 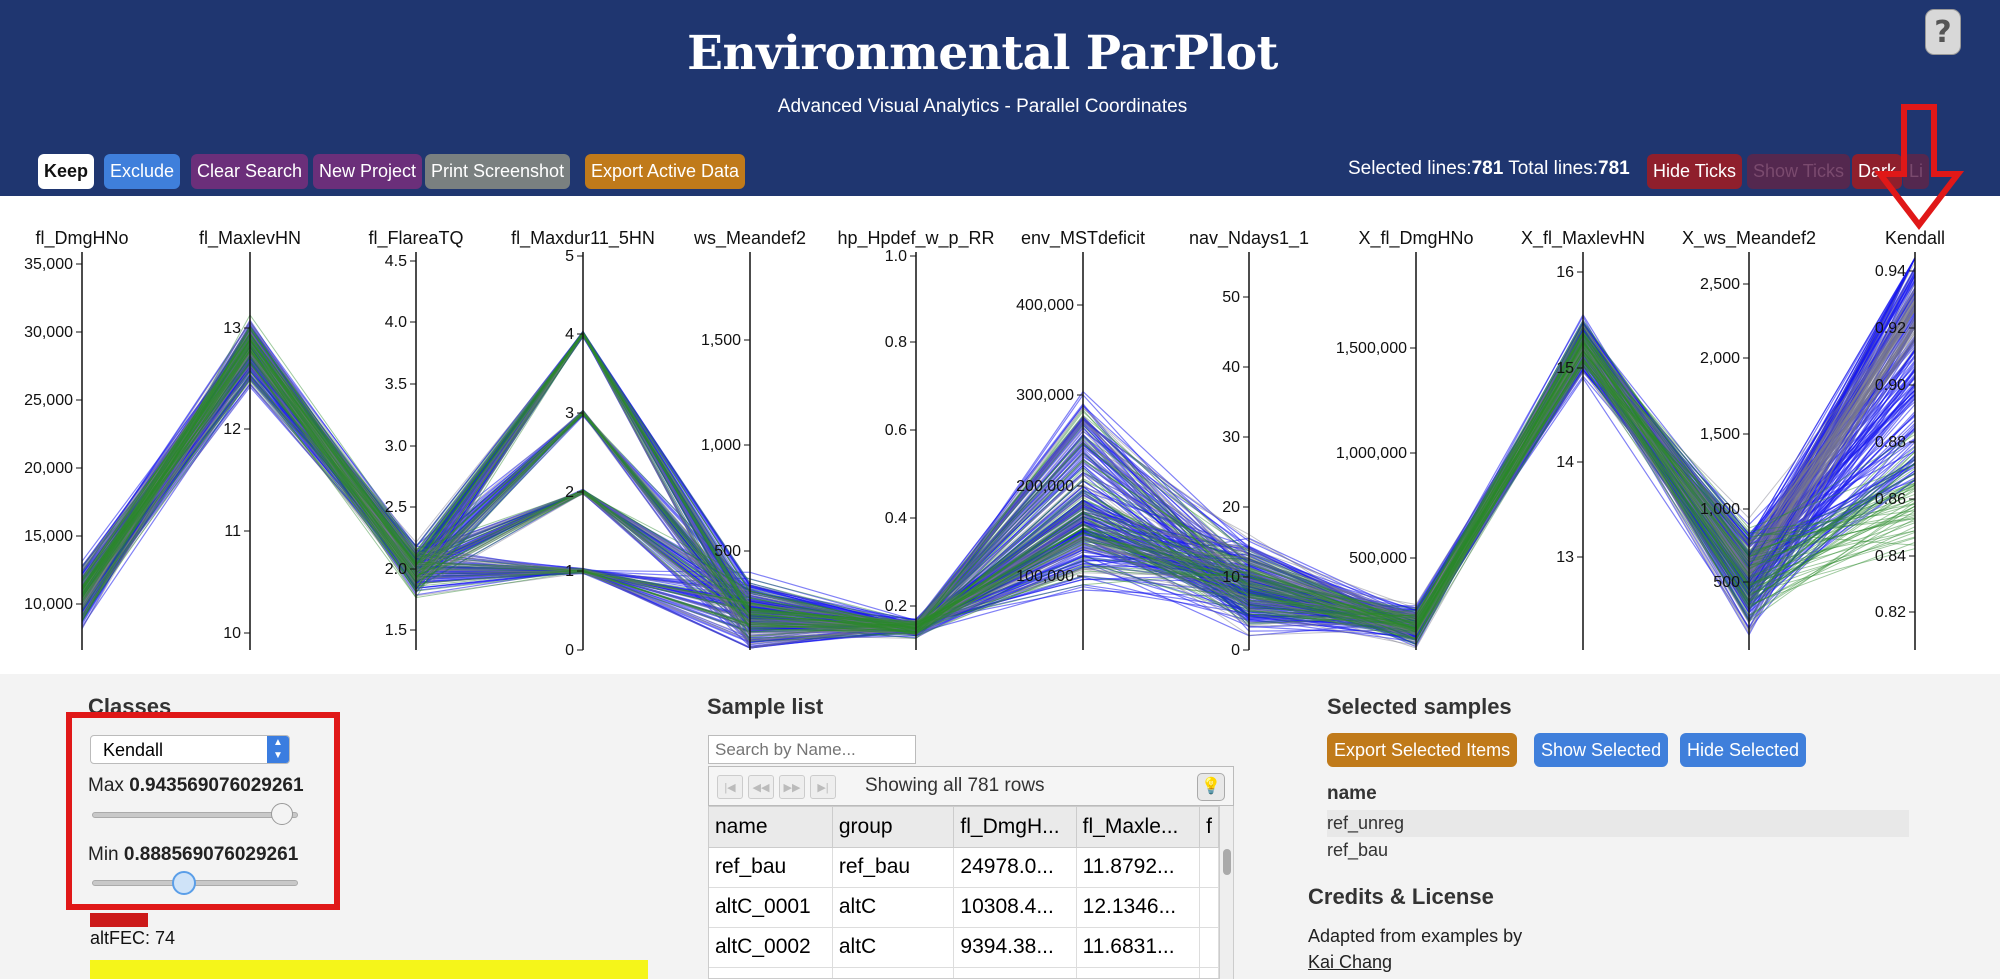 I want to click on tick-label: 3.5, so click(x=396, y=384).